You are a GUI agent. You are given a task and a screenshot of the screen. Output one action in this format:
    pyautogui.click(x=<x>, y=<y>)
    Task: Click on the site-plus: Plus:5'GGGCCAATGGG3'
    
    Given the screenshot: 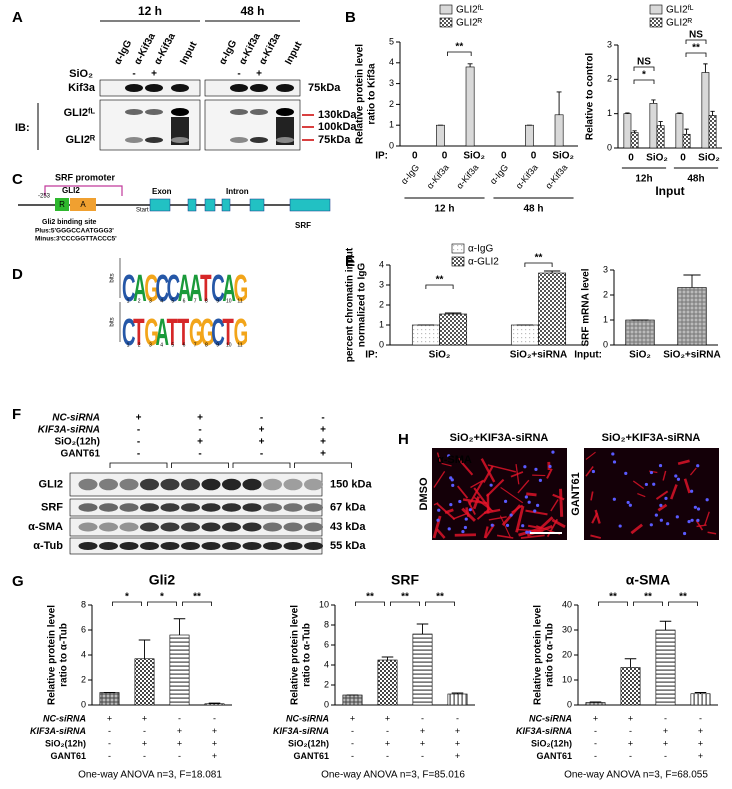 What is the action you would take?
    pyautogui.click(x=74, y=231)
    